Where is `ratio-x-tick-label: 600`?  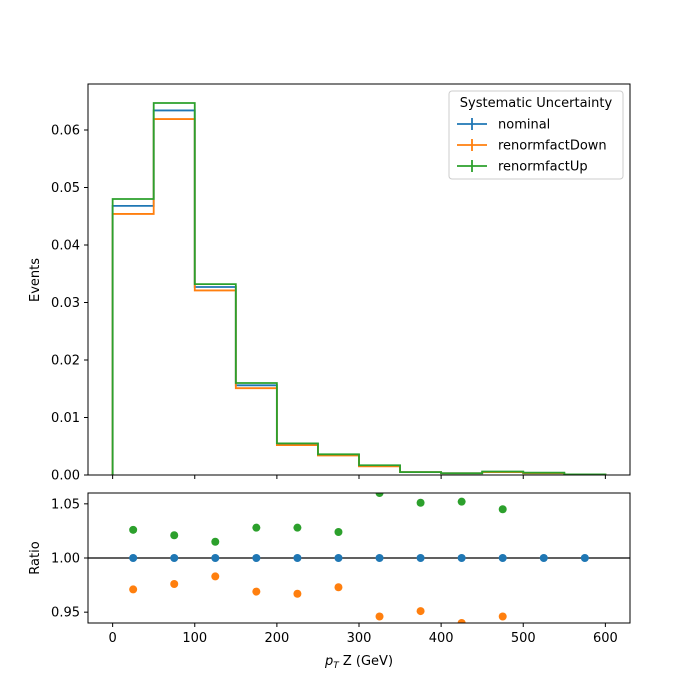 ratio-x-tick-label: 600 is located at coordinates (605, 638).